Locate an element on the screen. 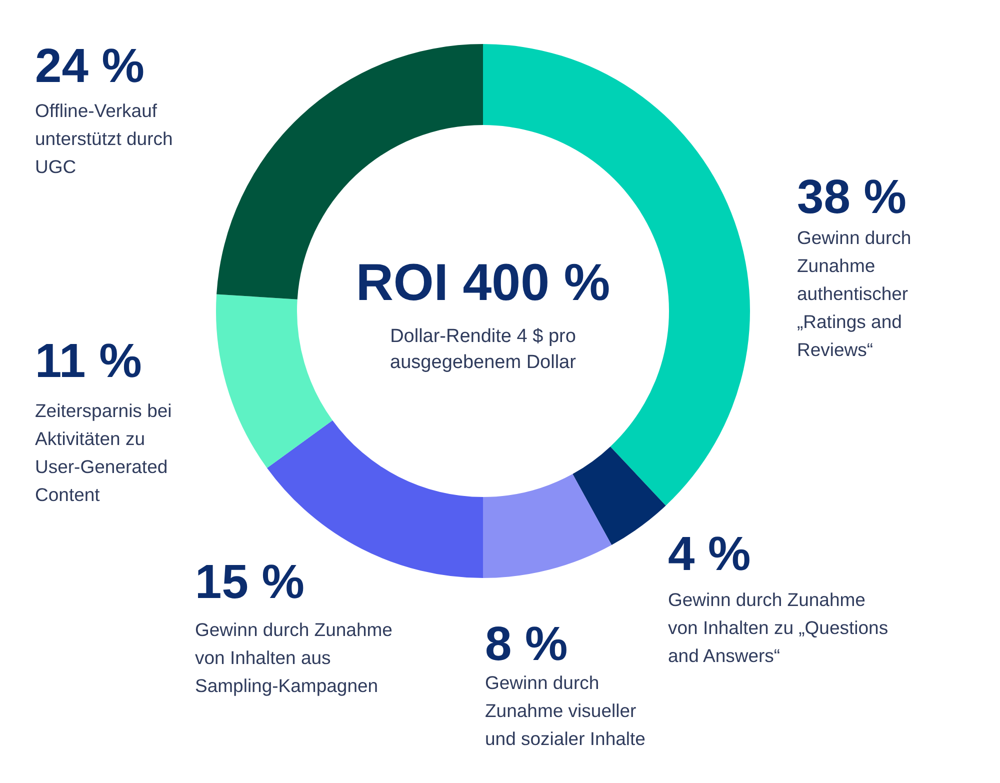 The width and height of the screenshot is (1000, 783). slice-label: Zeitersparnis bei Aktivitäten zu User-Generated Content is located at coordinates (103, 452).